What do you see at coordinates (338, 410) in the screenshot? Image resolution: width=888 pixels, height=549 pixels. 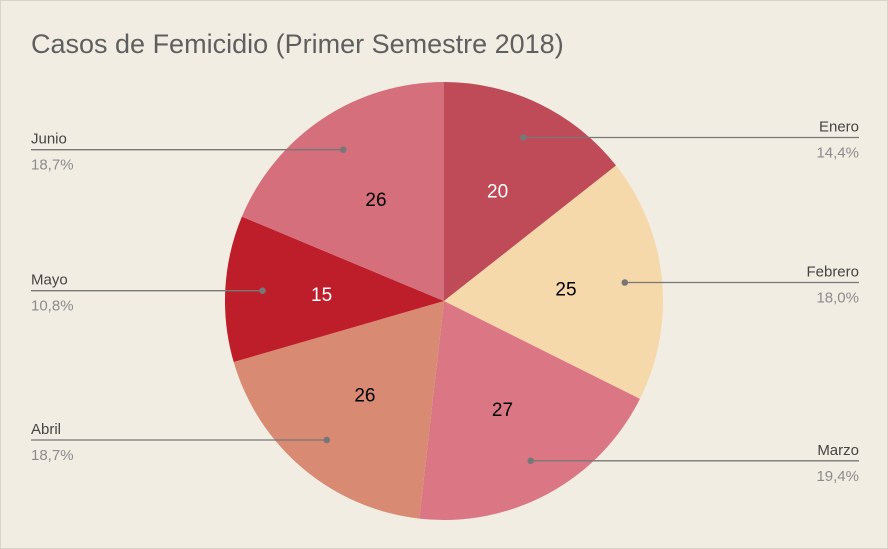 I see `pie-slice-abril` at bounding box center [338, 410].